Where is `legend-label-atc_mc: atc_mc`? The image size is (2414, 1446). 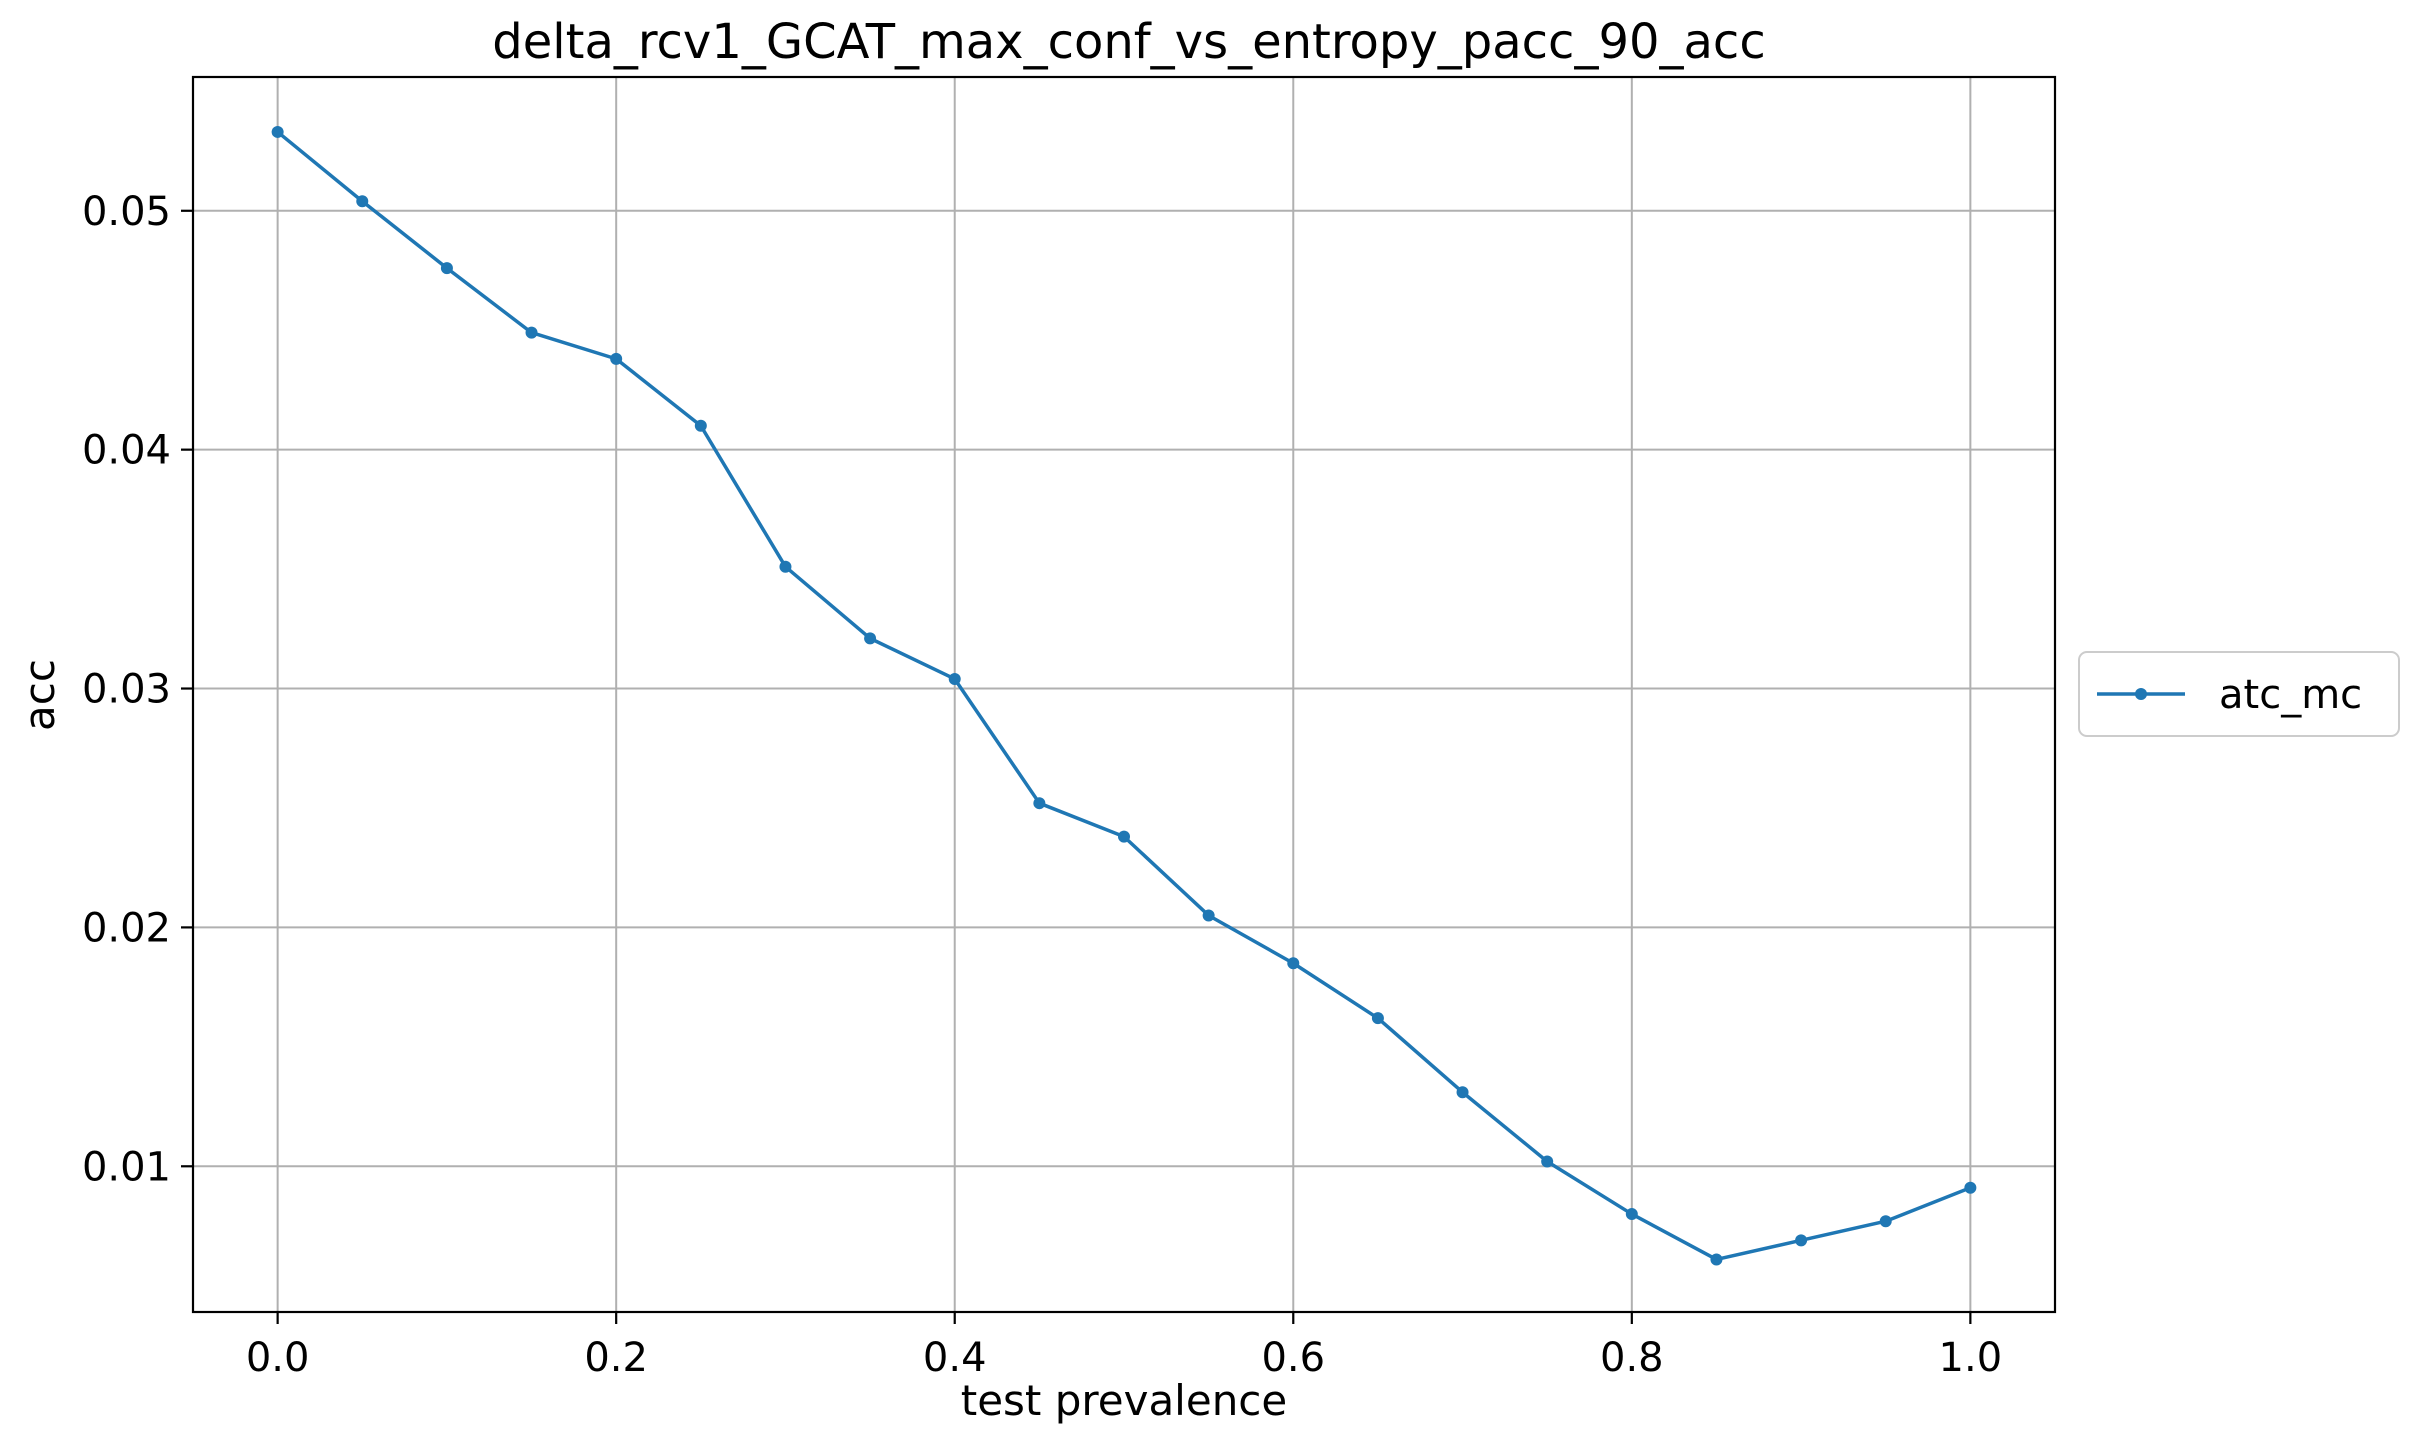 legend-label-atc_mc: atc_mc is located at coordinates (2290, 695).